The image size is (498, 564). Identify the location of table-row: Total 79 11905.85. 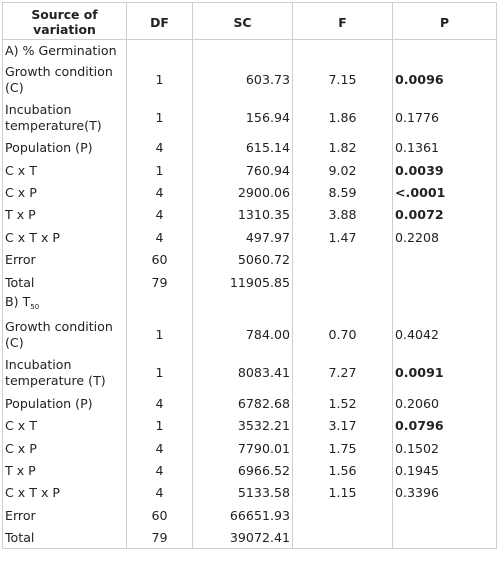
(249, 282).